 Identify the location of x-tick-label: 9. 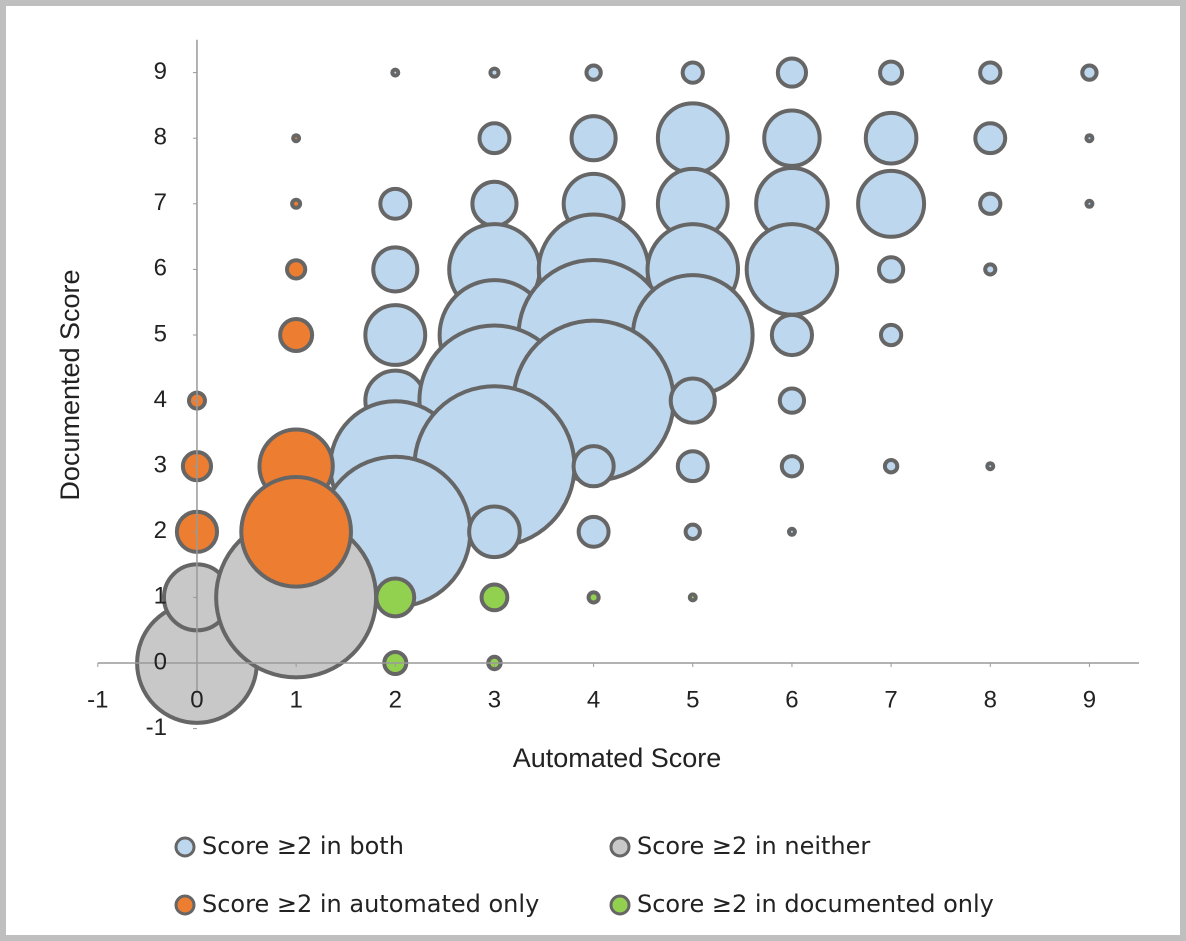
(1089, 699).